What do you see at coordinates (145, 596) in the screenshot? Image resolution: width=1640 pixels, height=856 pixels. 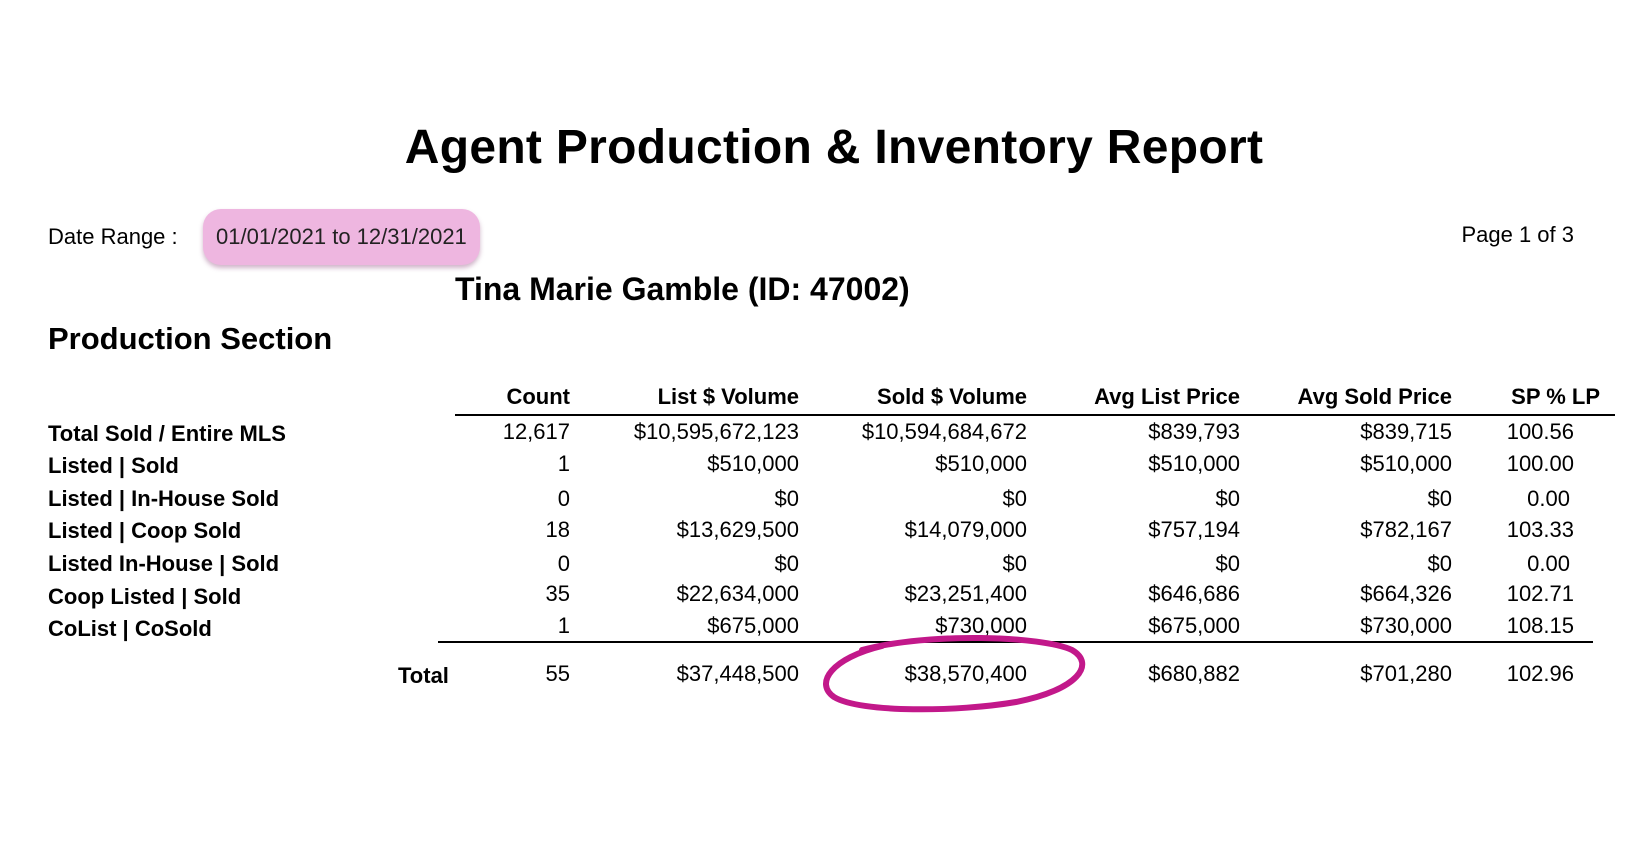 I see `row-label: Coop Listed | Sold` at bounding box center [145, 596].